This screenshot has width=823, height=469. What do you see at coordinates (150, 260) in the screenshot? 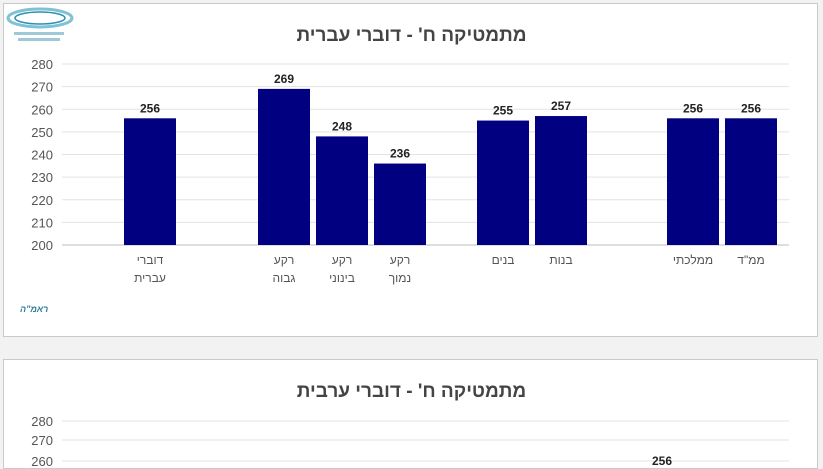
I see `x-tick-label: דוברי` at bounding box center [150, 260].